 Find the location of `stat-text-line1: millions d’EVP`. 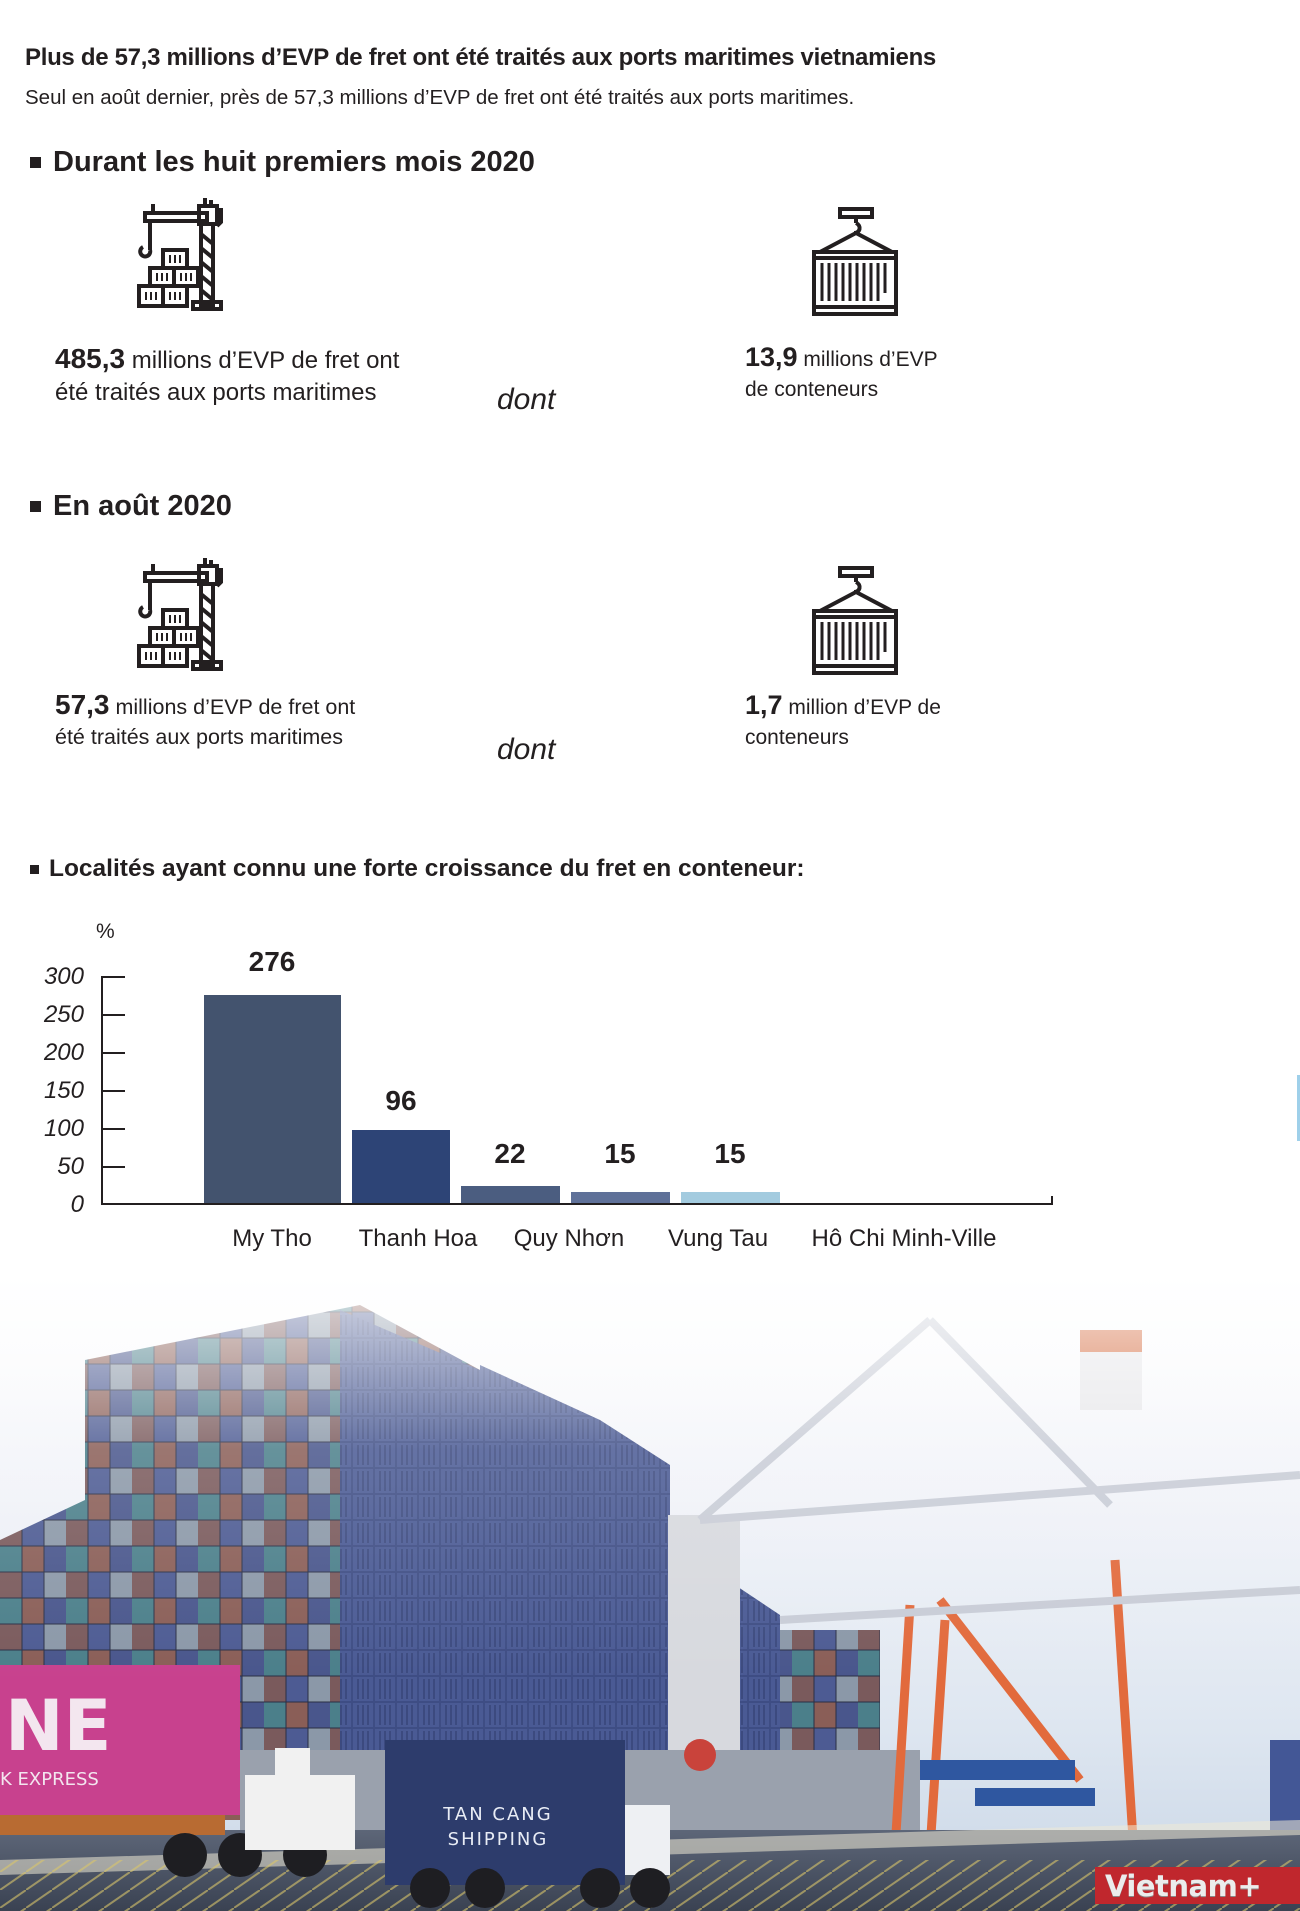

stat-text-line1: millions d’EVP is located at coordinates (867, 359).